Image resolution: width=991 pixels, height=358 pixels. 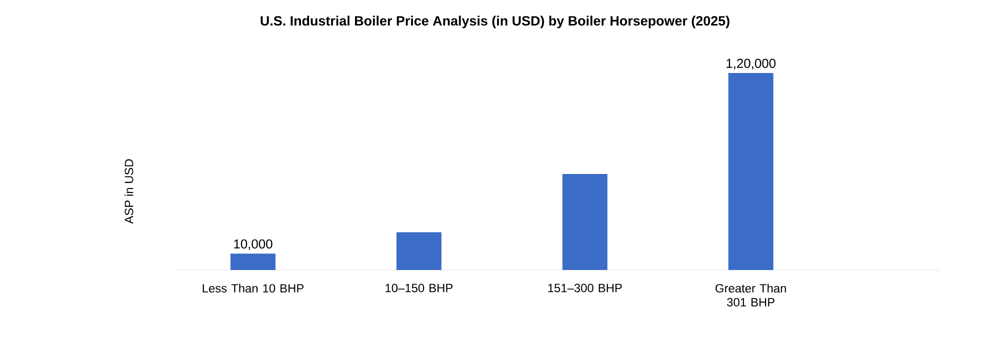 I want to click on data-label: 1,20,000, so click(x=751, y=64).